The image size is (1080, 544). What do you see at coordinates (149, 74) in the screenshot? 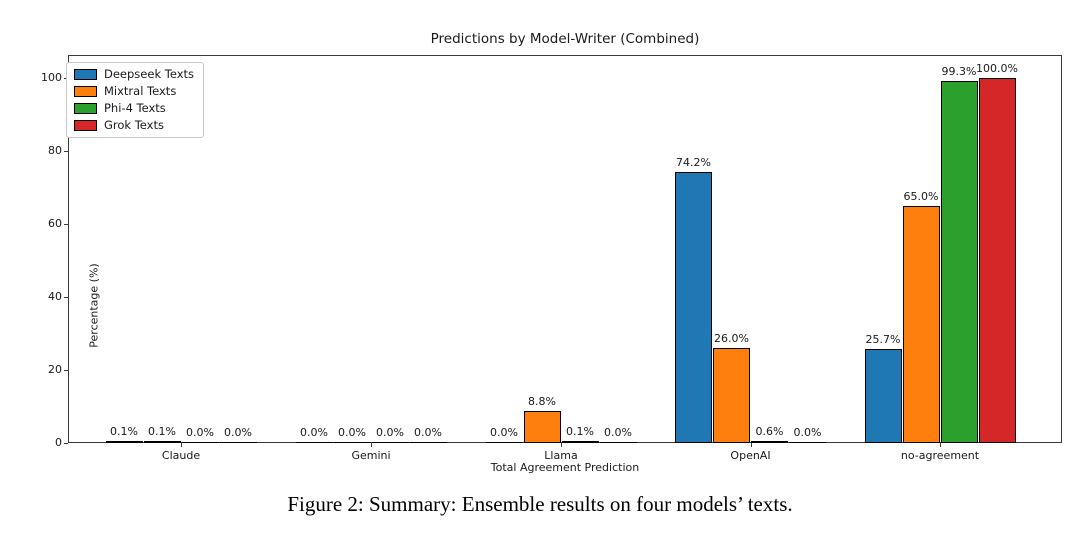
I see `legend-label: Deepseek Texts` at bounding box center [149, 74].